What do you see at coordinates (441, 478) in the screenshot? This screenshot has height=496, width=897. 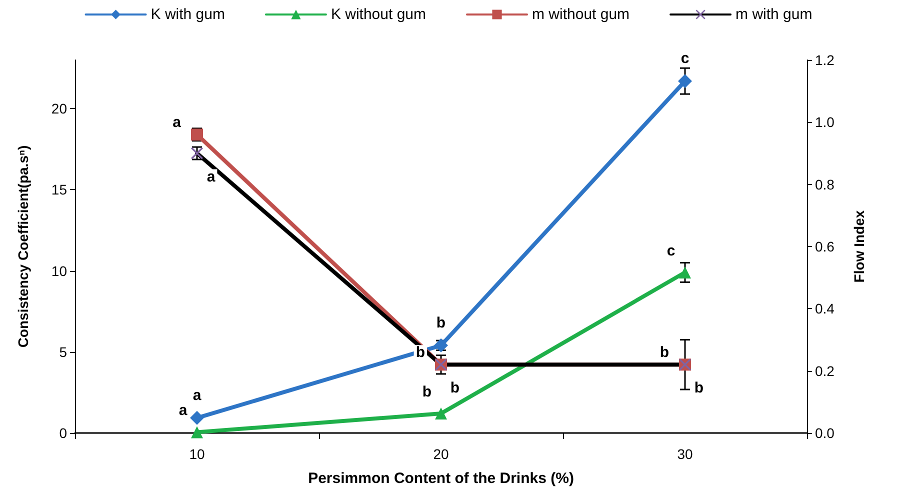 I see `x-axis-title: Persimmon Content of the Drinks (%)` at bounding box center [441, 478].